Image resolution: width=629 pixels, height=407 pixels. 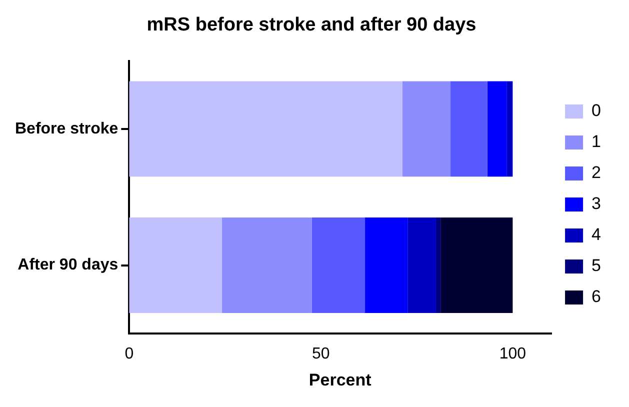 I want to click on y-tick-label: After 90 days, so click(x=68, y=265).